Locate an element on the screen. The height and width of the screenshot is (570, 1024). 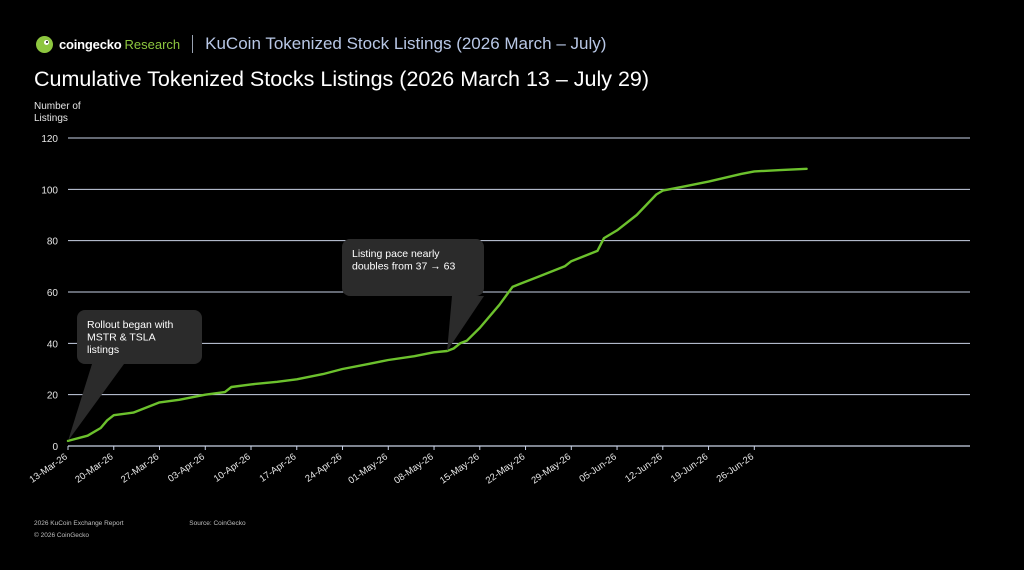
x-tick-label: 01-May-26 is located at coordinates (368, 468).